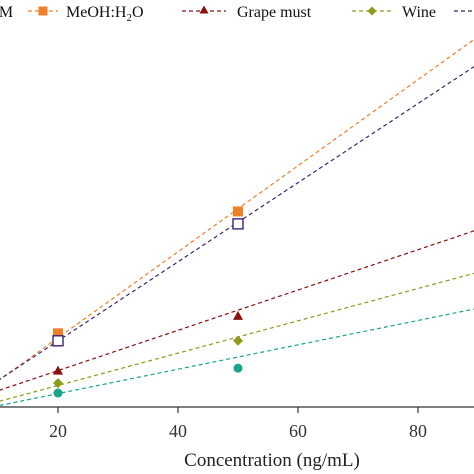  What do you see at coordinates (58, 431) in the screenshot?
I see `x-tick-label-20: 20` at bounding box center [58, 431].